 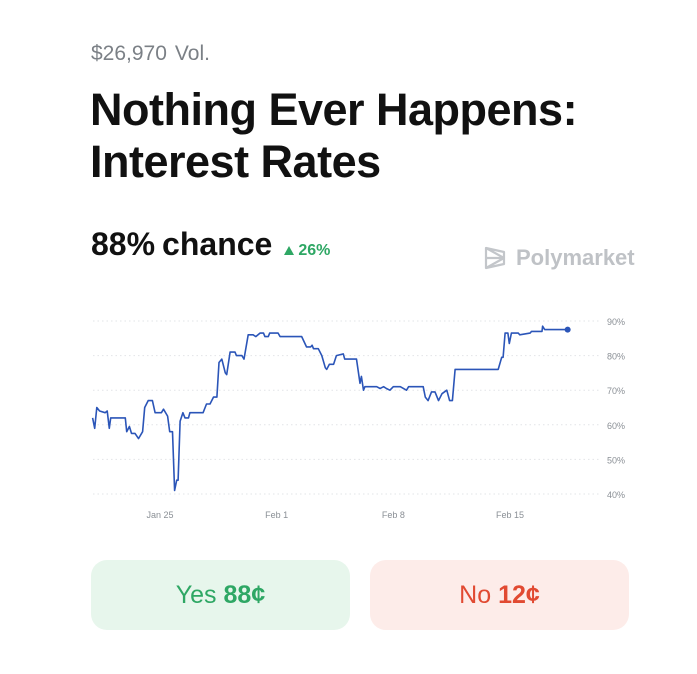 I want to click on volume-suffix: Vol., so click(x=192, y=53).